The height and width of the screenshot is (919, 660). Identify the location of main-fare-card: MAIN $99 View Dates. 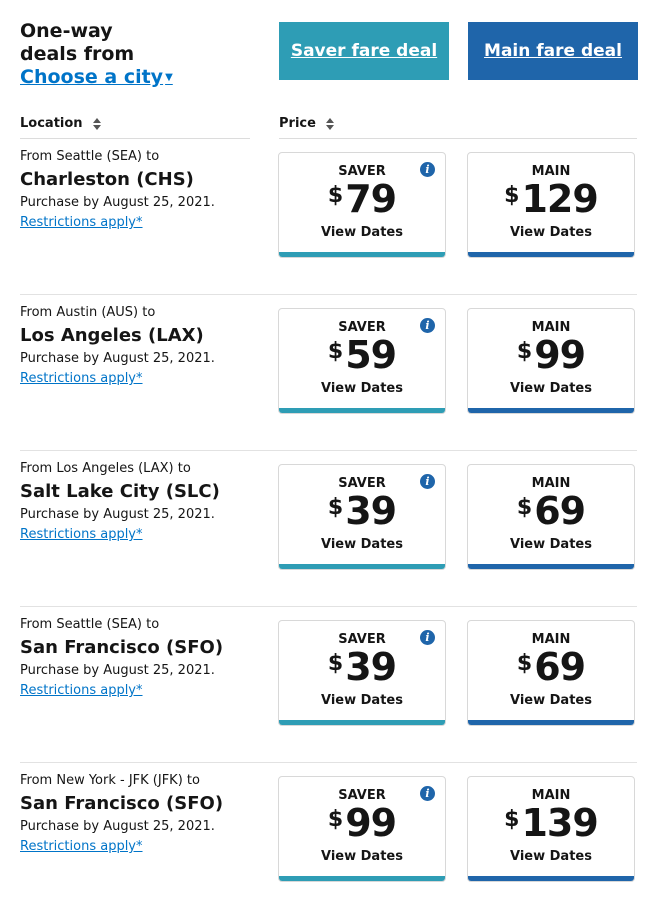
(551, 361).